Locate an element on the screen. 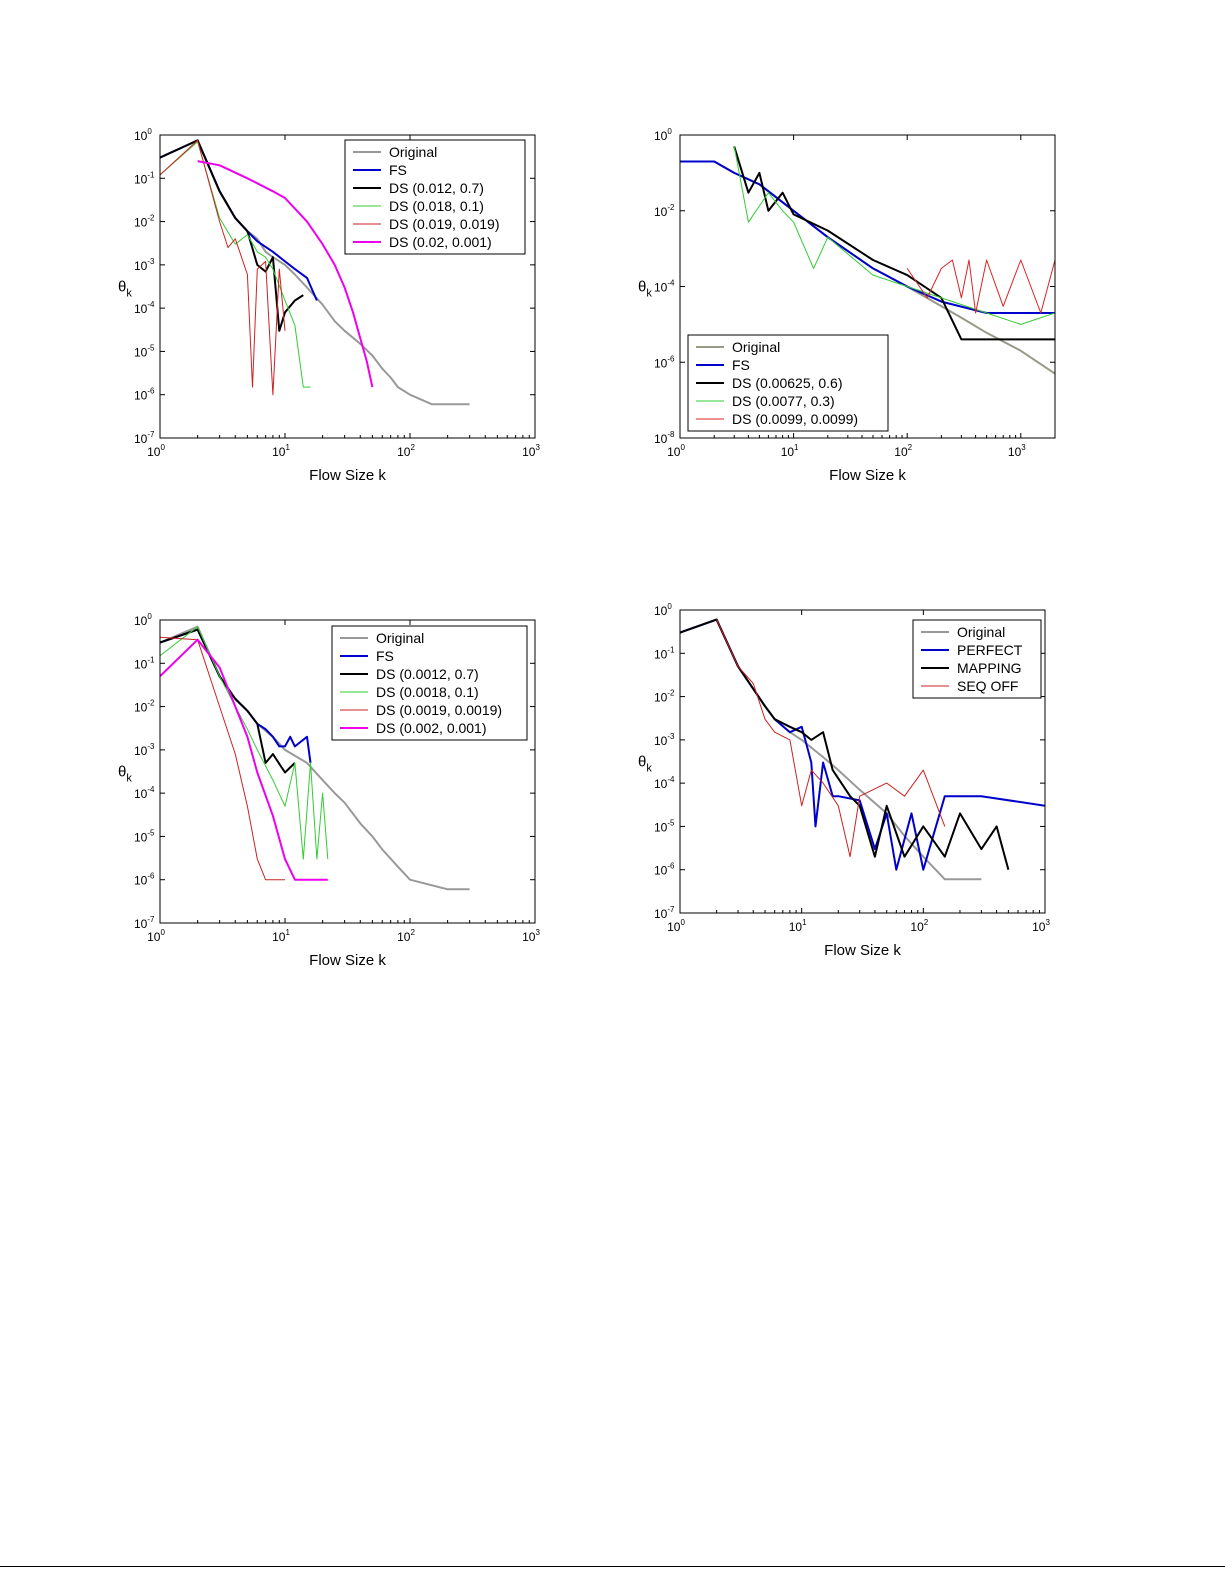  legend-entry: DS (0.0077, 0.3) is located at coordinates (783, 401).